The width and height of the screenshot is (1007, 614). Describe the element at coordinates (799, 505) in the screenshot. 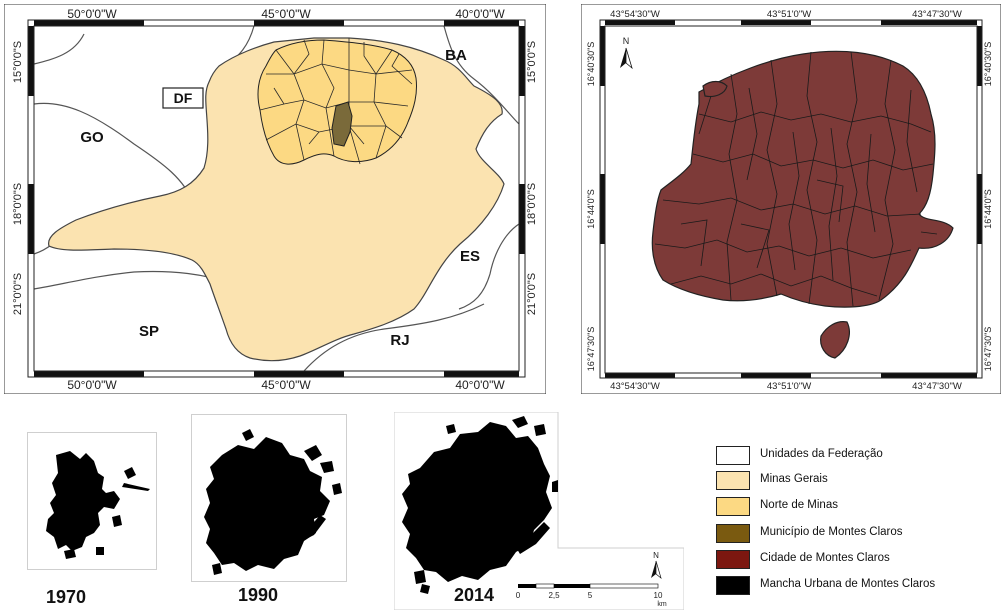

I see `legend-label: Norte de Minas` at that location.